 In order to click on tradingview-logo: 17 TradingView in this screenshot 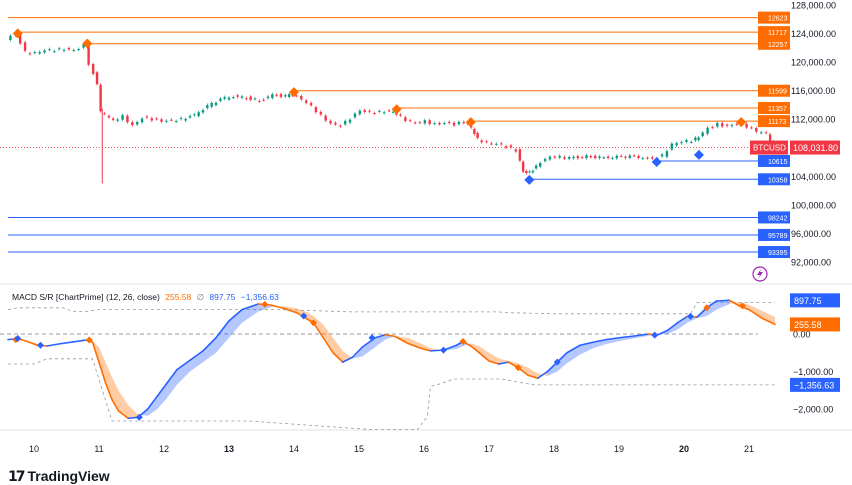, I will do `click(59, 476)`.